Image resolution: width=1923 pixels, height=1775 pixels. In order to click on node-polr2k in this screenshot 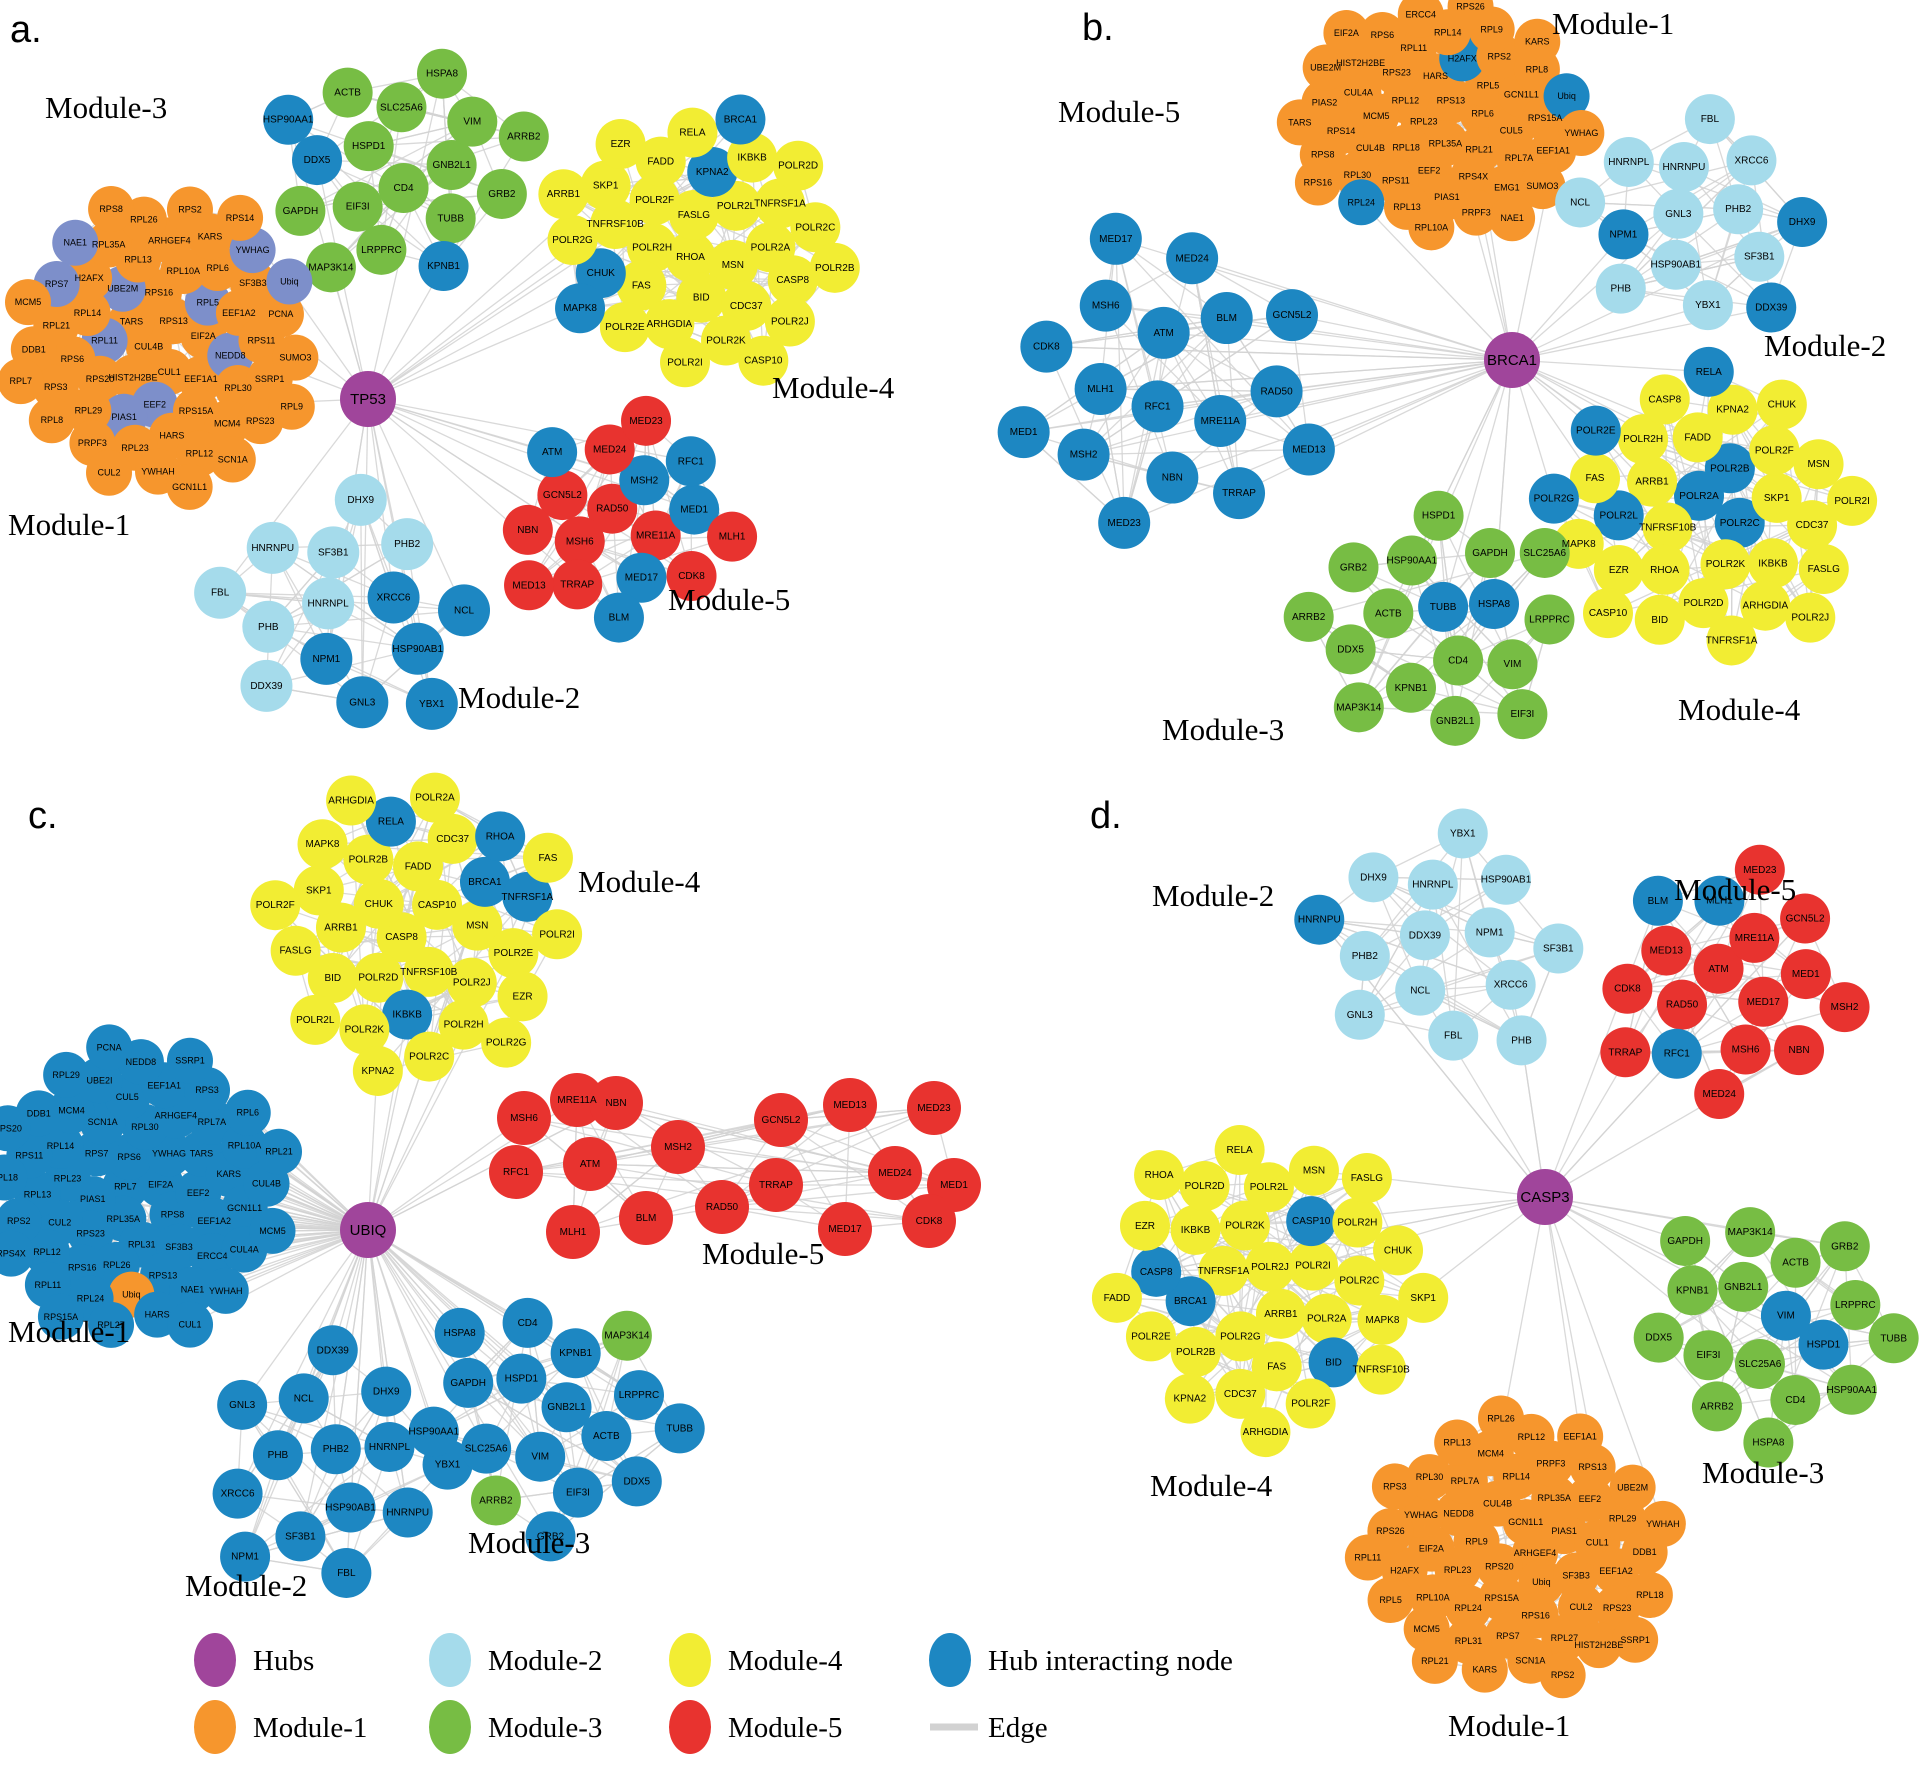, I will do `click(1244, 1225)`.